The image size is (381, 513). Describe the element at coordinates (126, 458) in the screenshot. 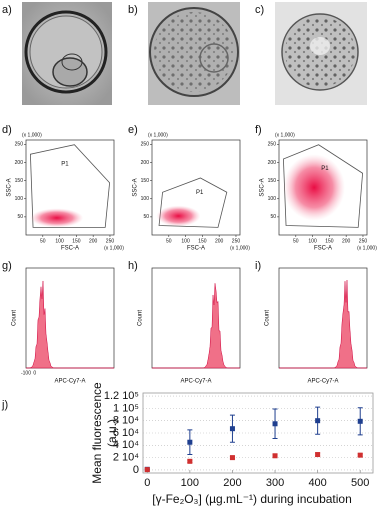

I see `y-tick-label: 2 10⁴` at that location.